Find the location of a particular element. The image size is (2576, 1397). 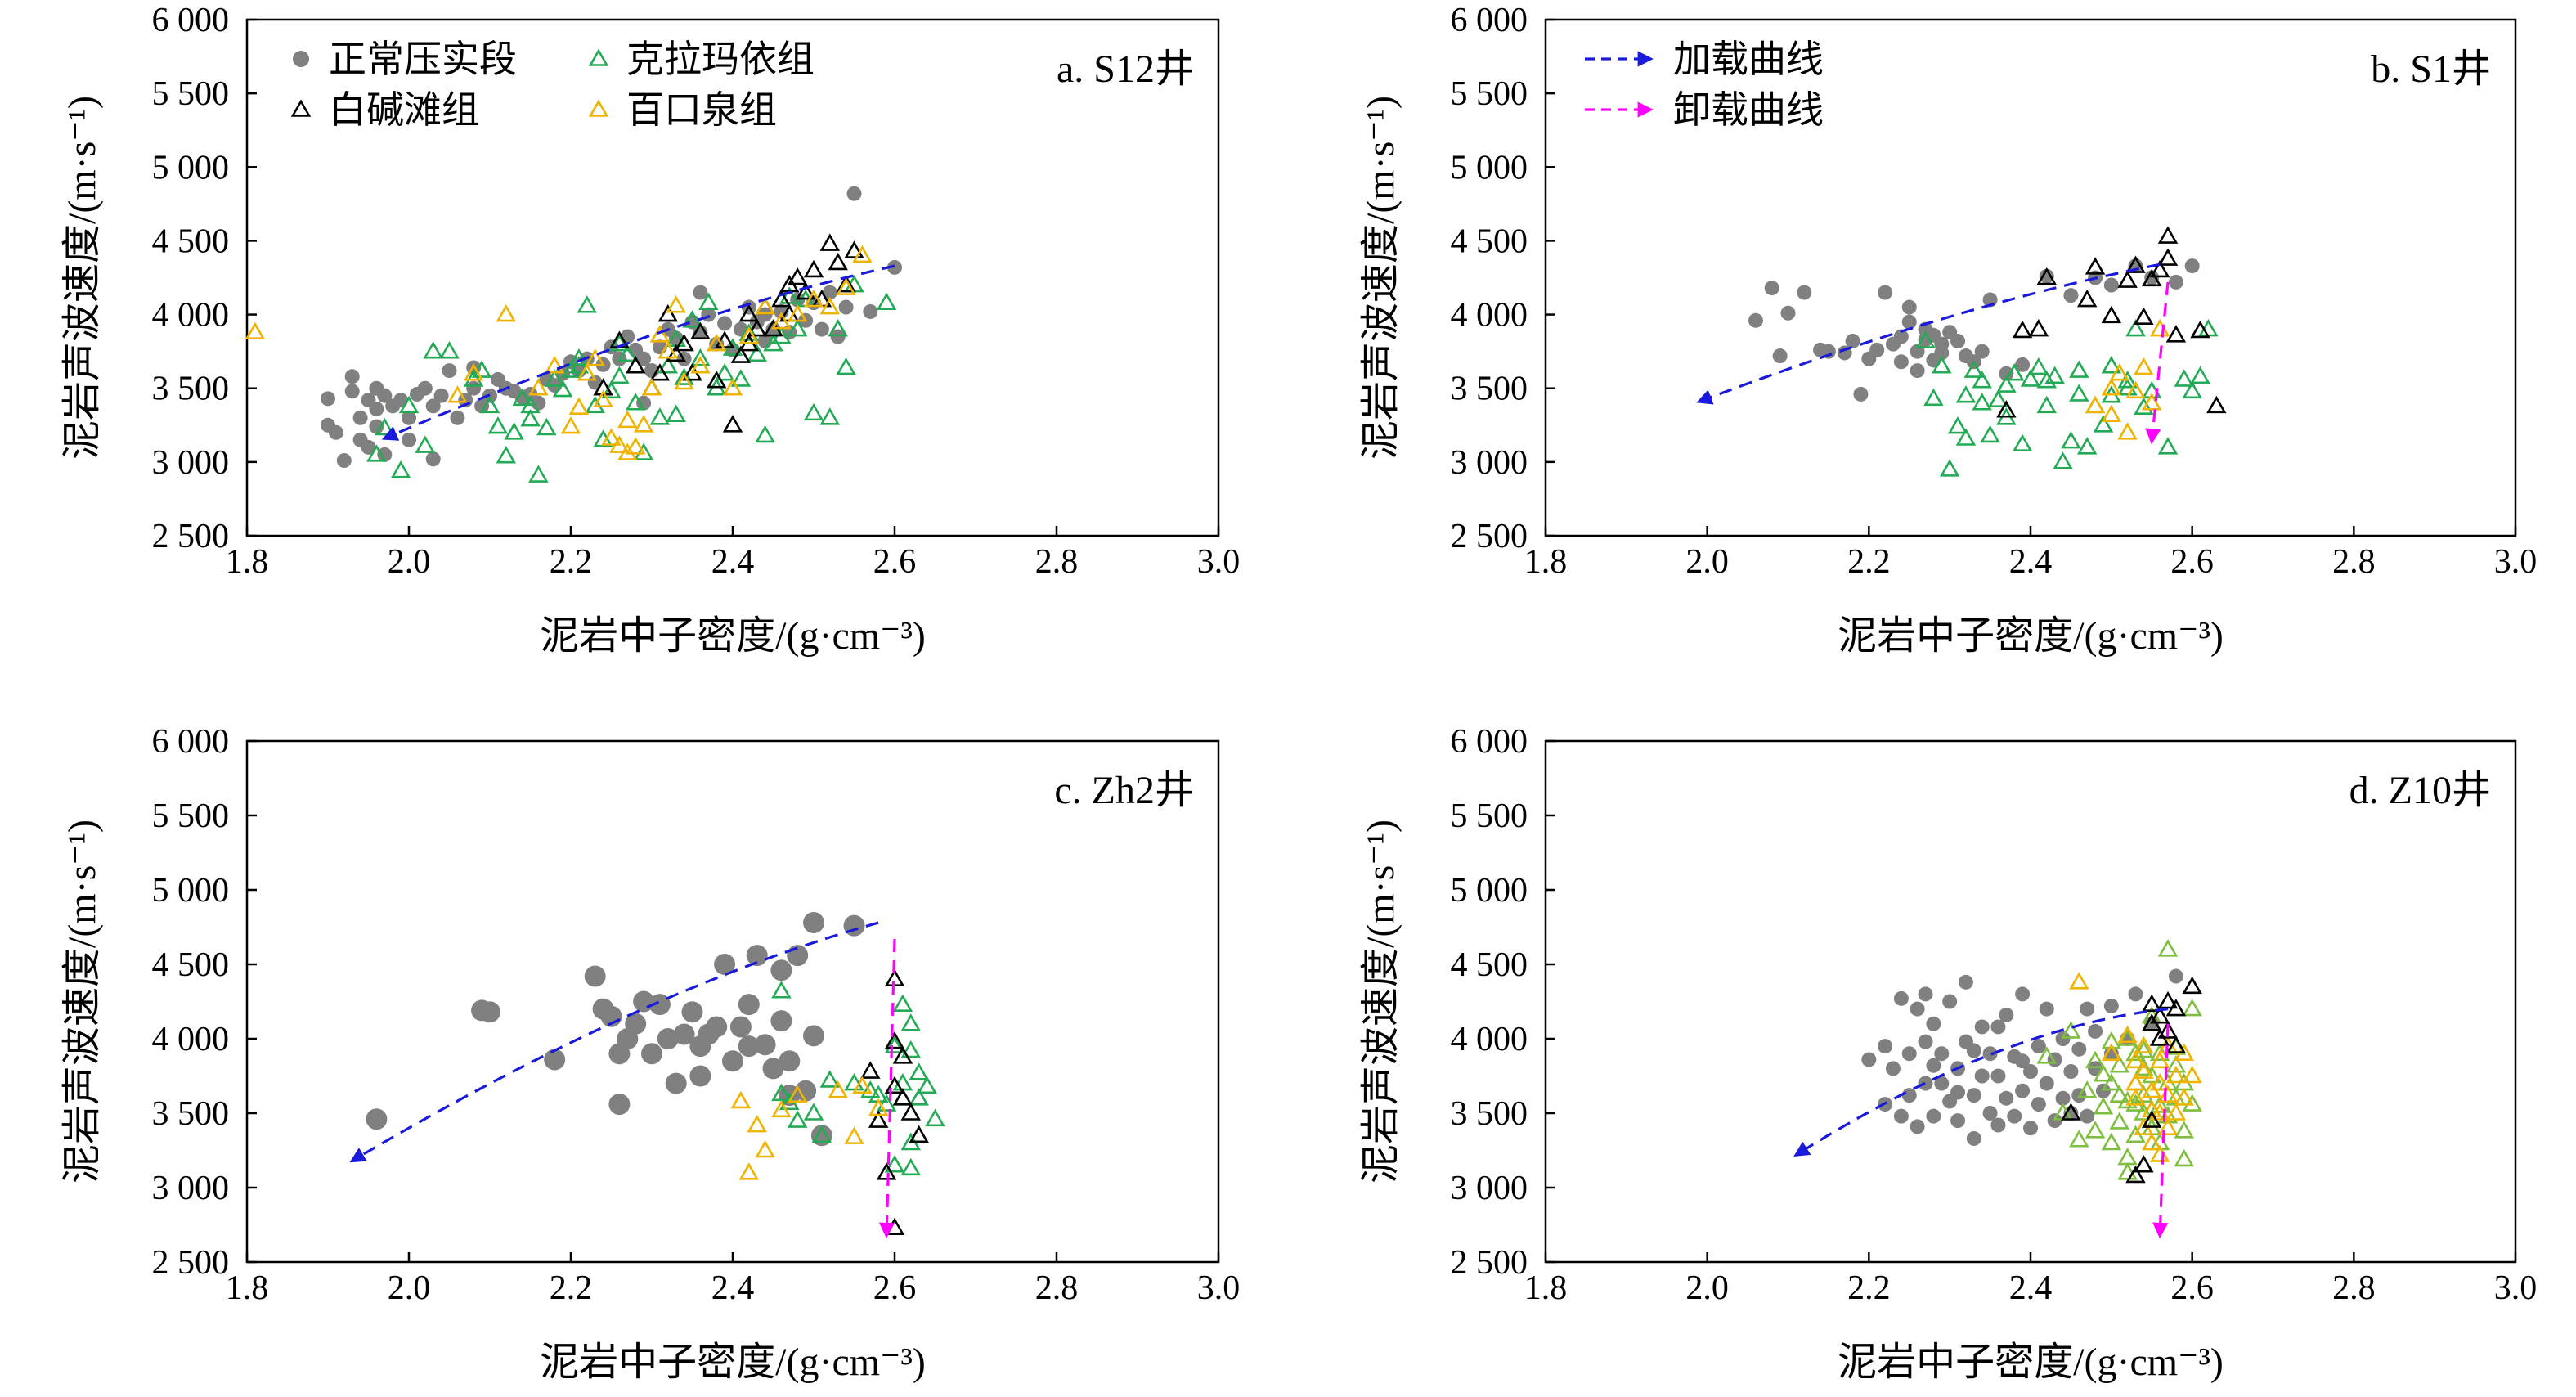

y-tick-label: 5 500 is located at coordinates (1489, 816).